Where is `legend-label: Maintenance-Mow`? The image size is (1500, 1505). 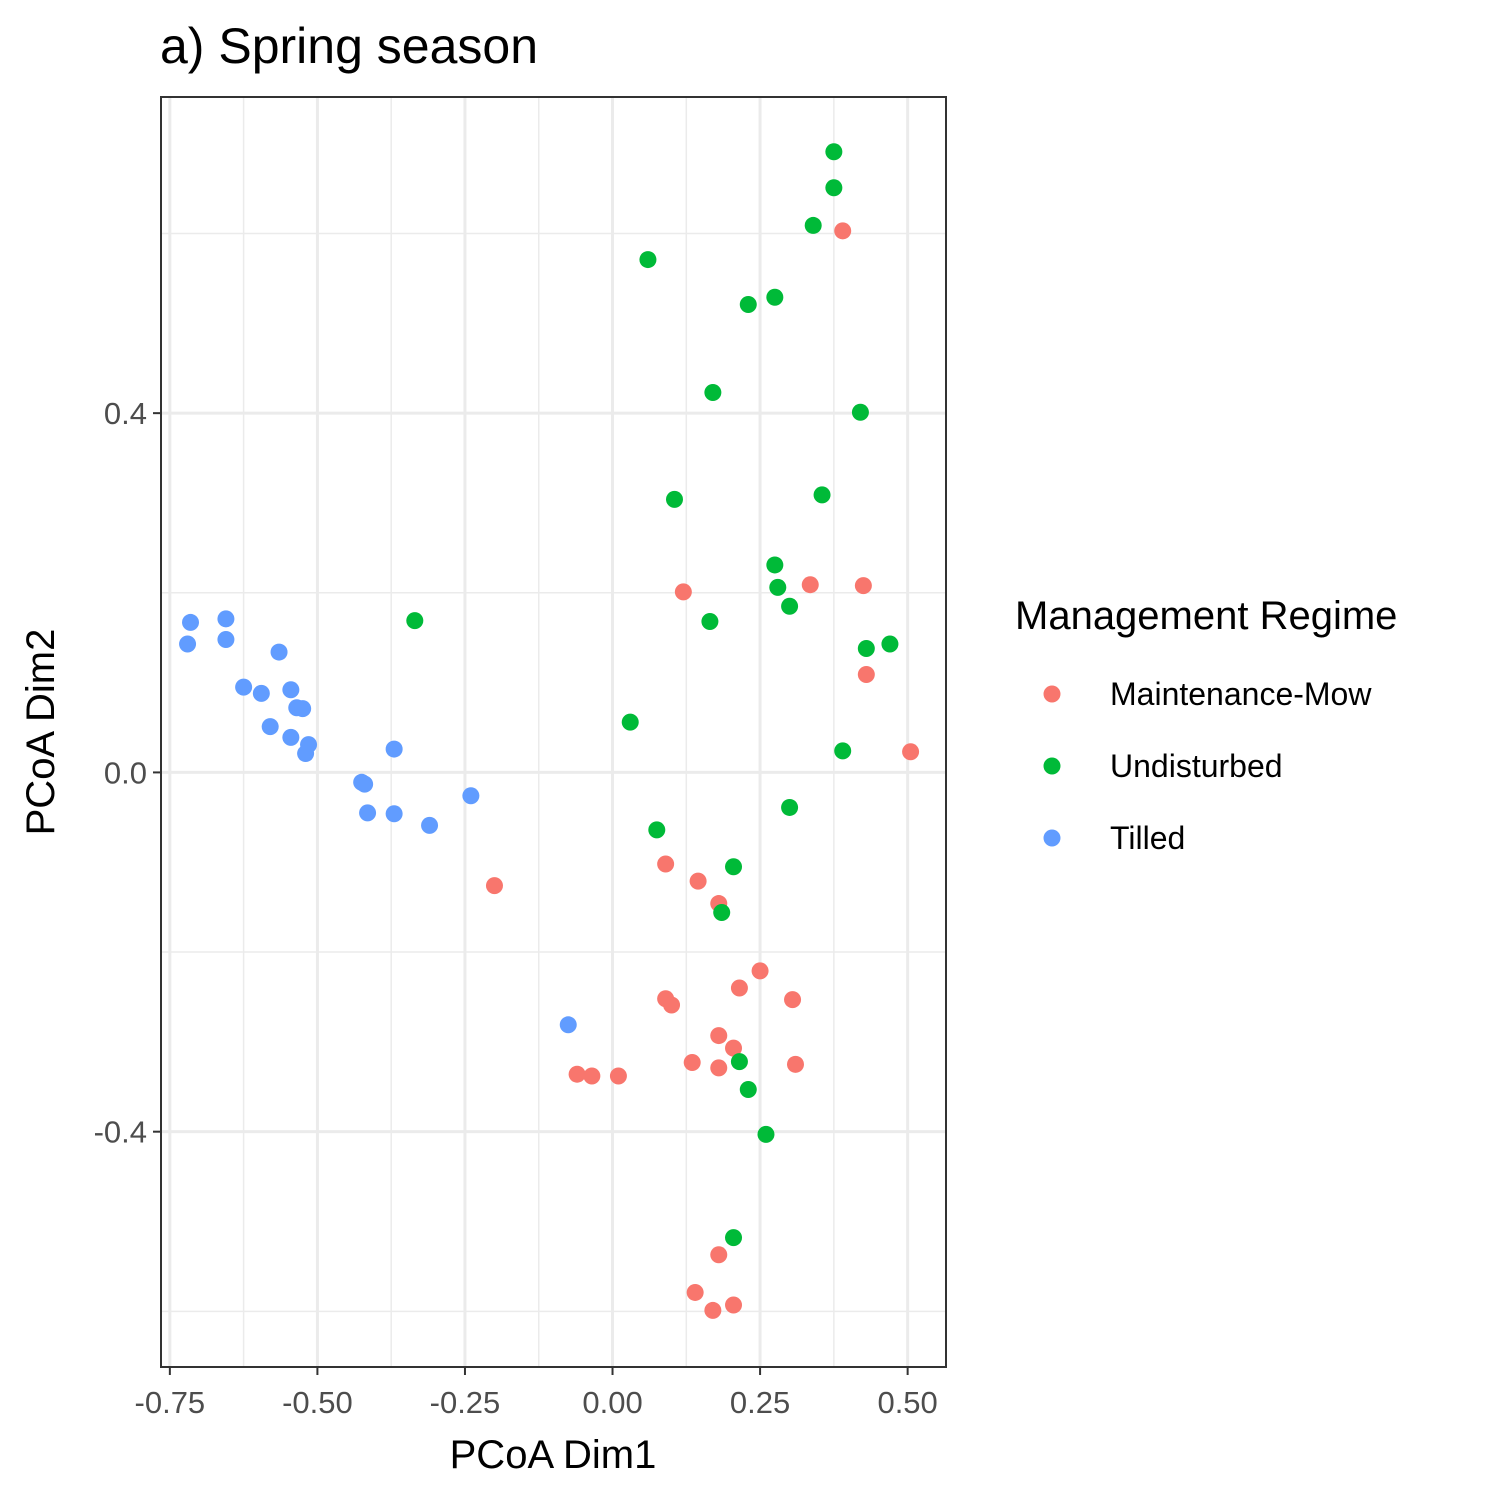
legend-label: Maintenance-Mow is located at coordinates (1241, 694).